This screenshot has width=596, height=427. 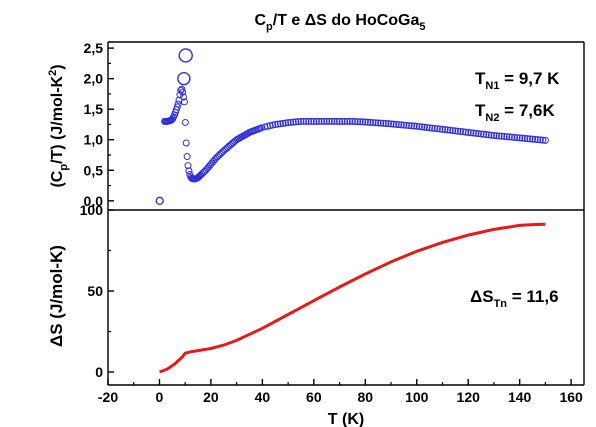 I want to click on x-axis-label: T (K), so click(x=346, y=419).